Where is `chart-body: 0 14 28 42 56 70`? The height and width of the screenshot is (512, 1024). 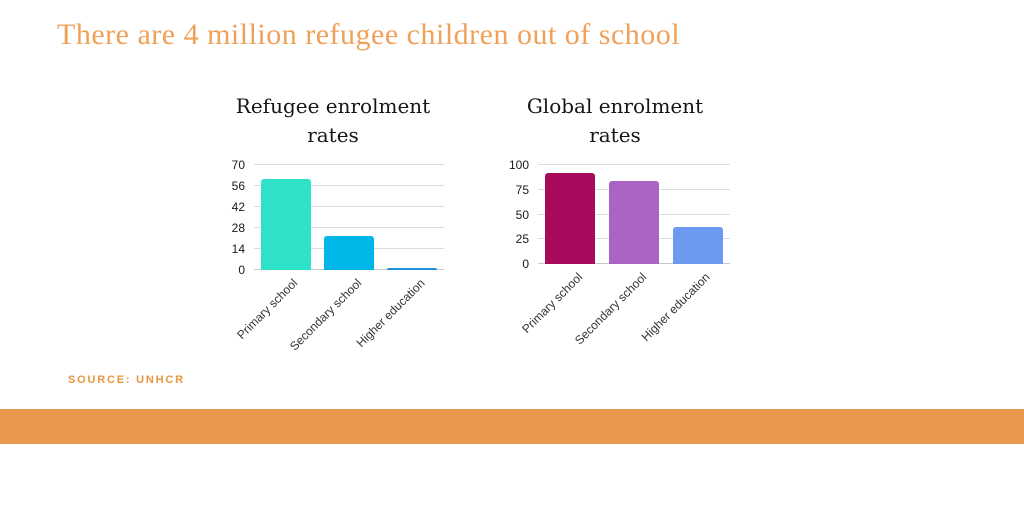
chart-body: 0 14 28 42 56 70 is located at coordinates (333, 217).